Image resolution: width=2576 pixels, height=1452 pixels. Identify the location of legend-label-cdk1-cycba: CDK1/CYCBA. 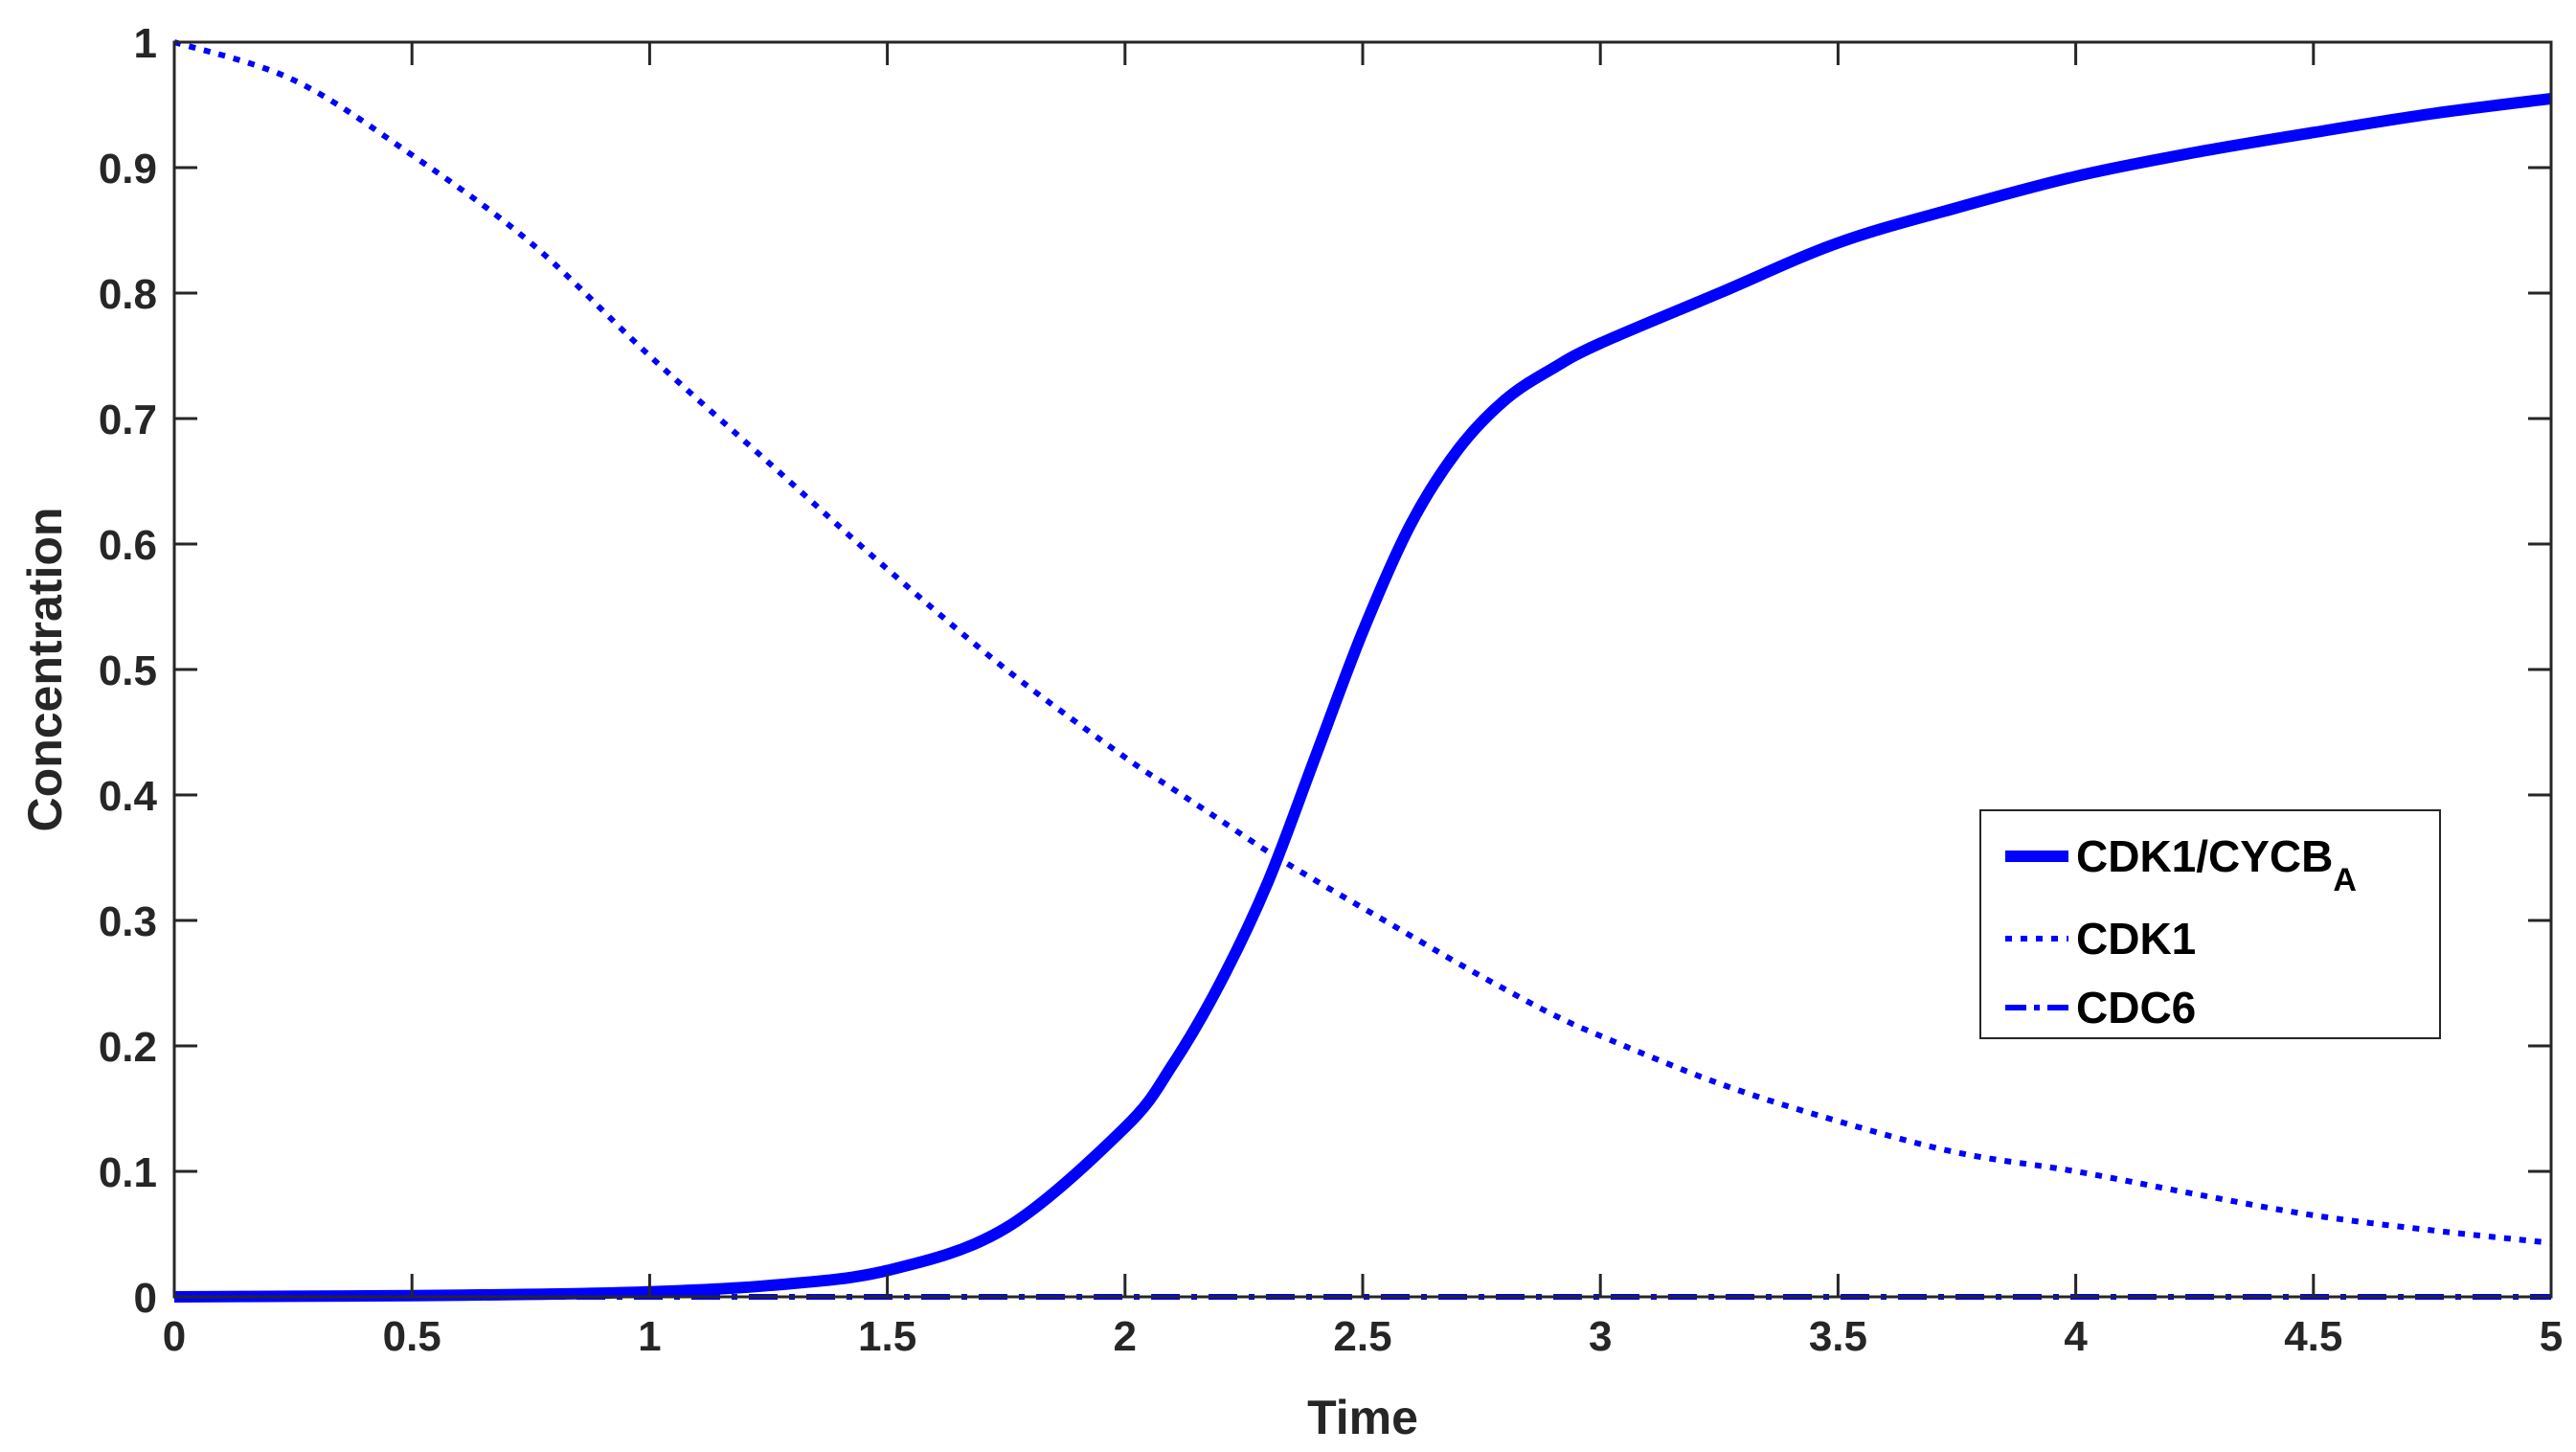
(2216, 864).